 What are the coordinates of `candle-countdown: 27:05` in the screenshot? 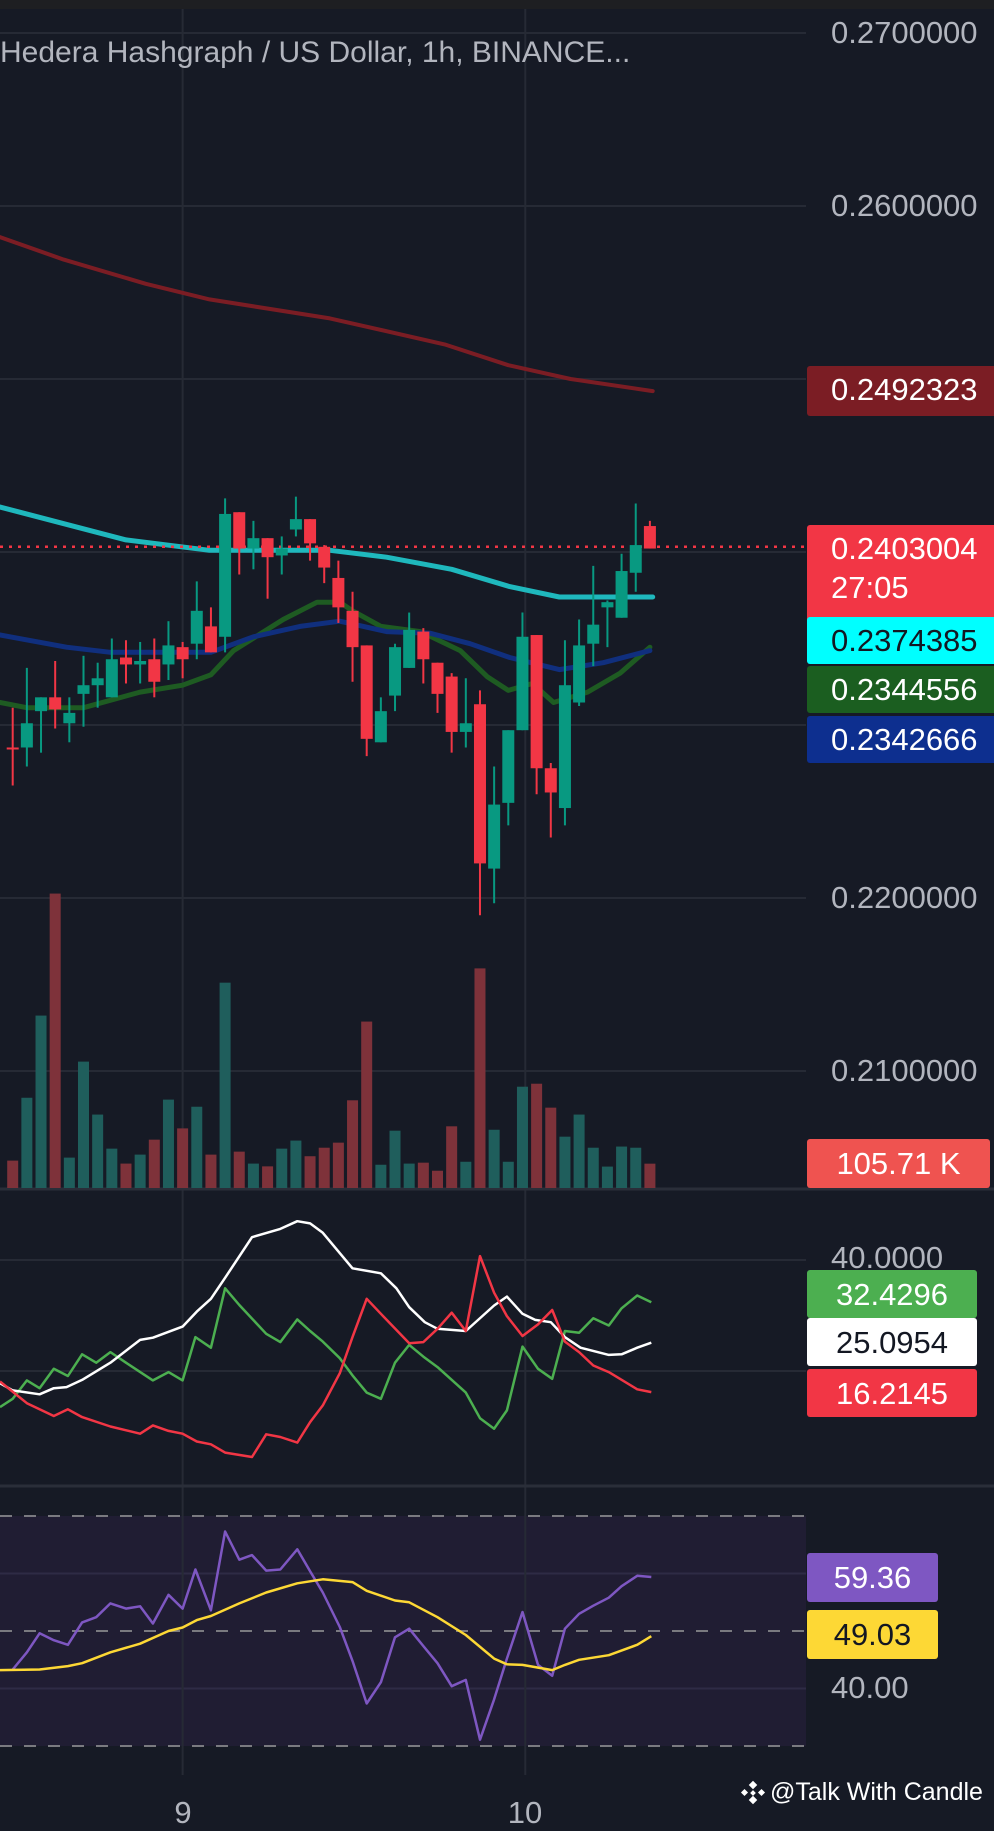 It's located at (870, 587).